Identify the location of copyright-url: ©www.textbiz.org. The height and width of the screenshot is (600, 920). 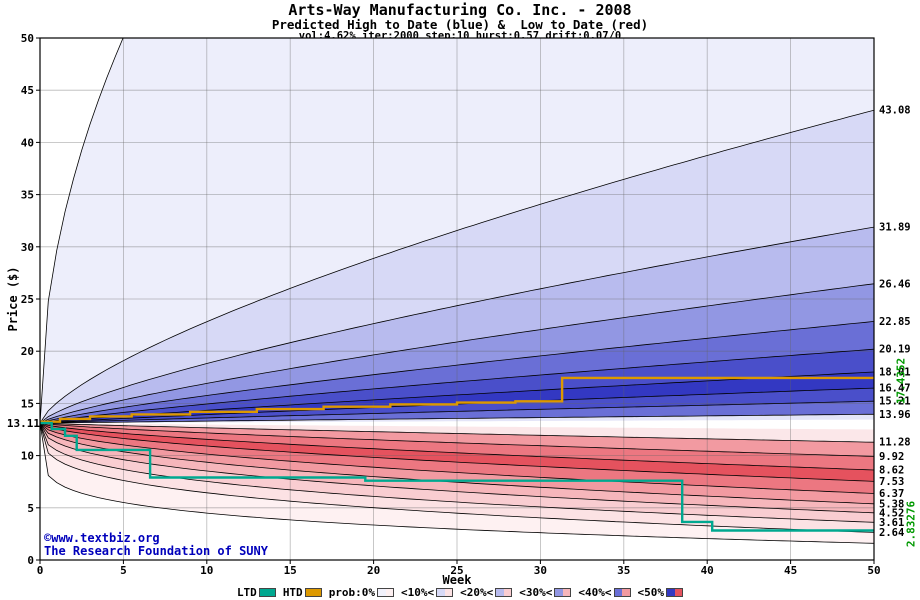
(102, 538).